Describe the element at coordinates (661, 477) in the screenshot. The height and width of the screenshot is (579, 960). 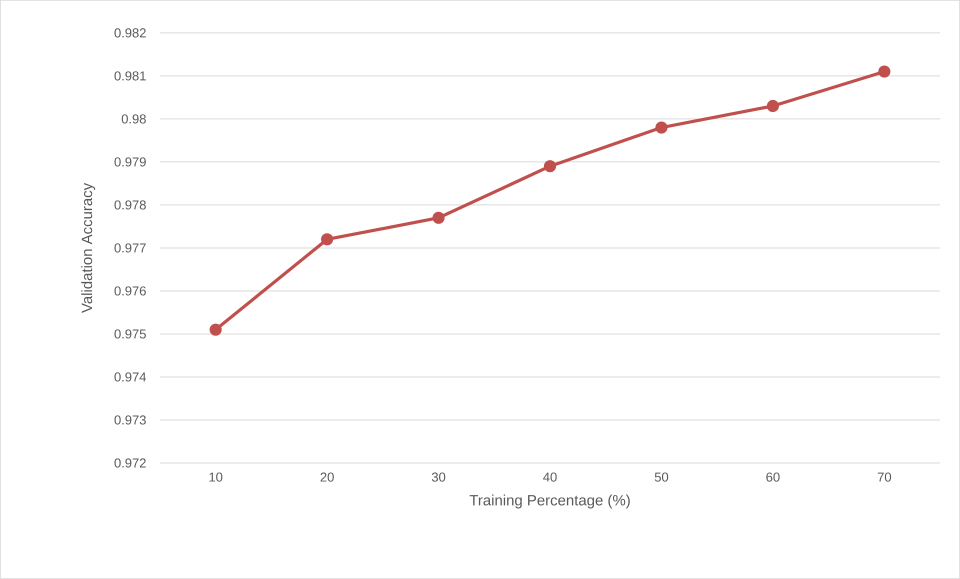
I see `x-tick-label: 50` at that location.